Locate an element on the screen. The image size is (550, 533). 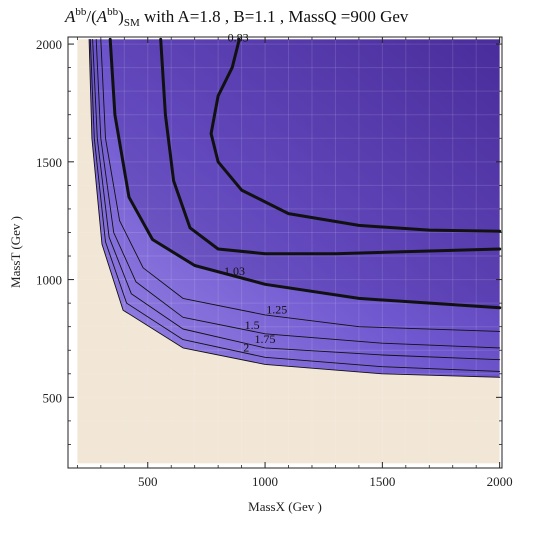
y-tick-label: 500 is located at coordinates (53, 397).